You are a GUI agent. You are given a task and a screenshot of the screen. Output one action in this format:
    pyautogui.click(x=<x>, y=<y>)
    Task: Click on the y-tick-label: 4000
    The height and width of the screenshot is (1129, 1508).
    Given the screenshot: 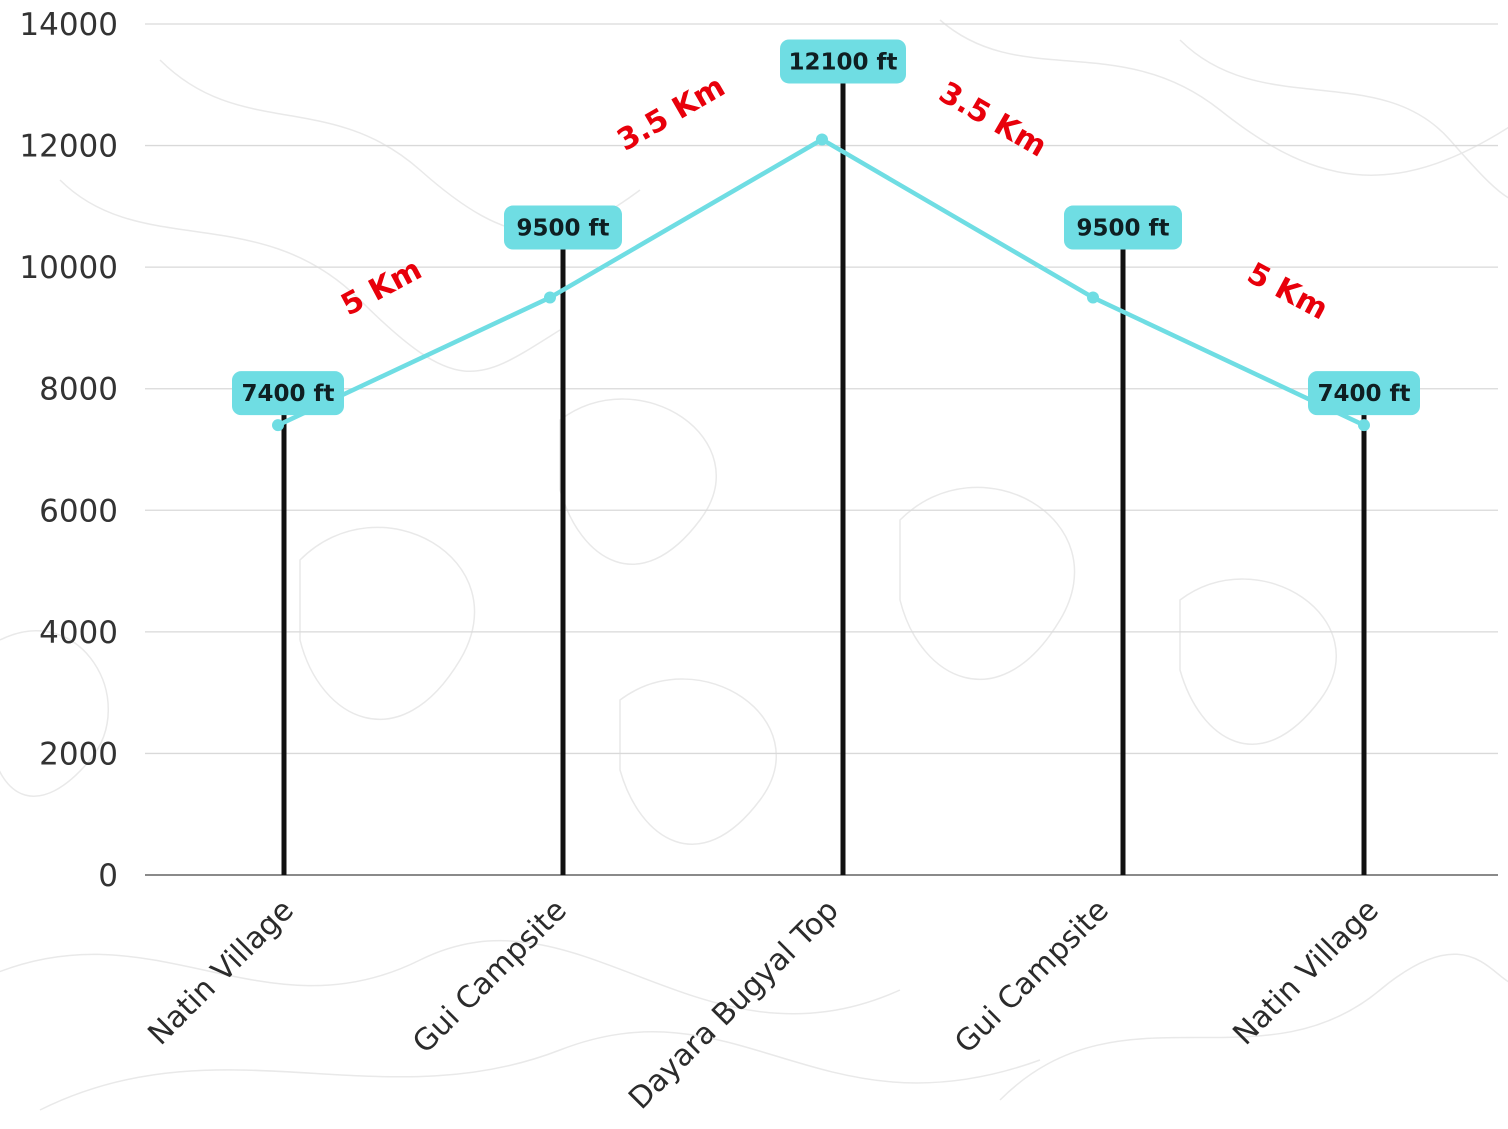 What is the action you would take?
    pyautogui.click(x=78, y=633)
    